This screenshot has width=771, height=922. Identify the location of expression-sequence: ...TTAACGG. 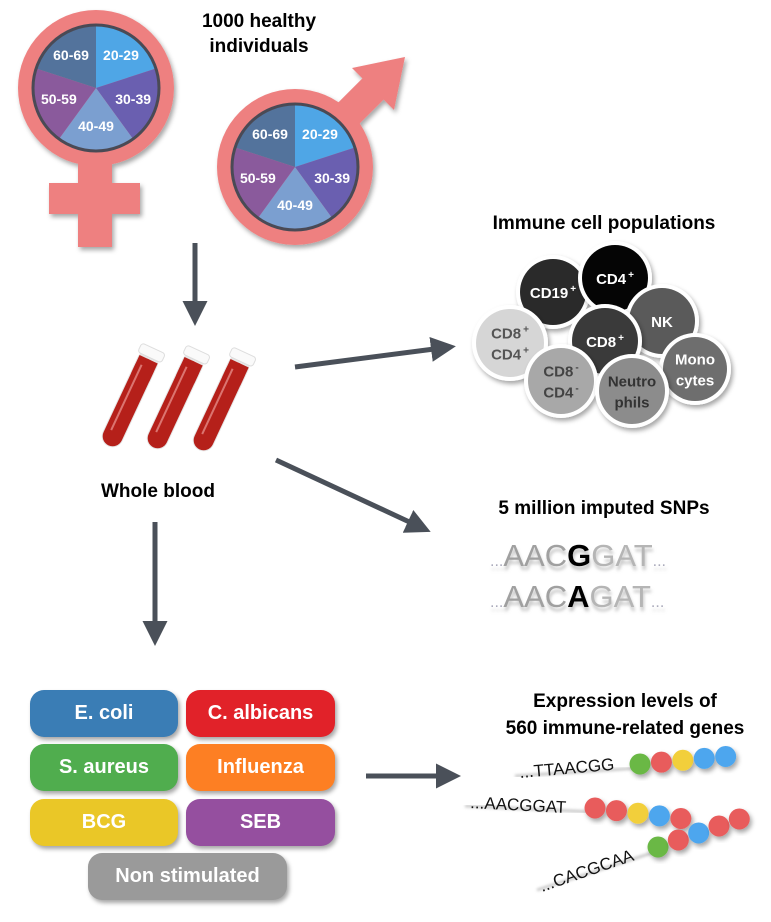
(625, 764).